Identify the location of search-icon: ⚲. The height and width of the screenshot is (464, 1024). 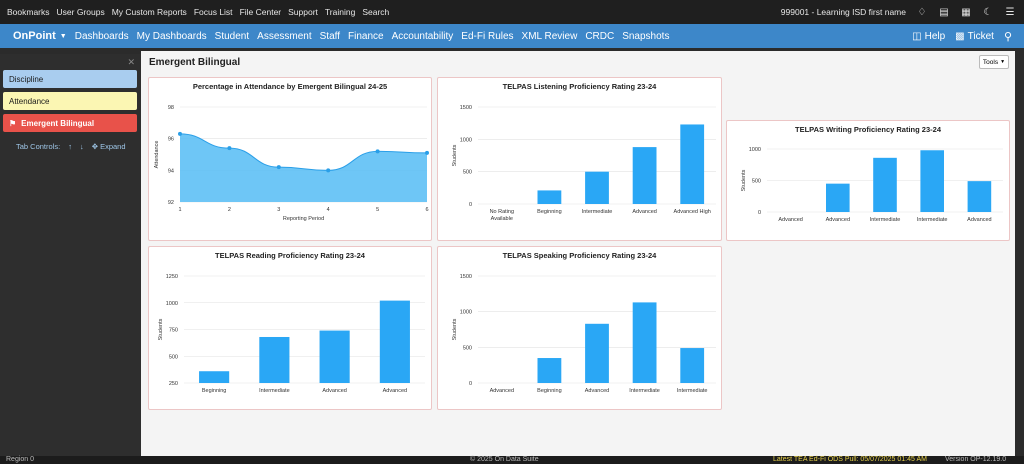
(1007, 36).